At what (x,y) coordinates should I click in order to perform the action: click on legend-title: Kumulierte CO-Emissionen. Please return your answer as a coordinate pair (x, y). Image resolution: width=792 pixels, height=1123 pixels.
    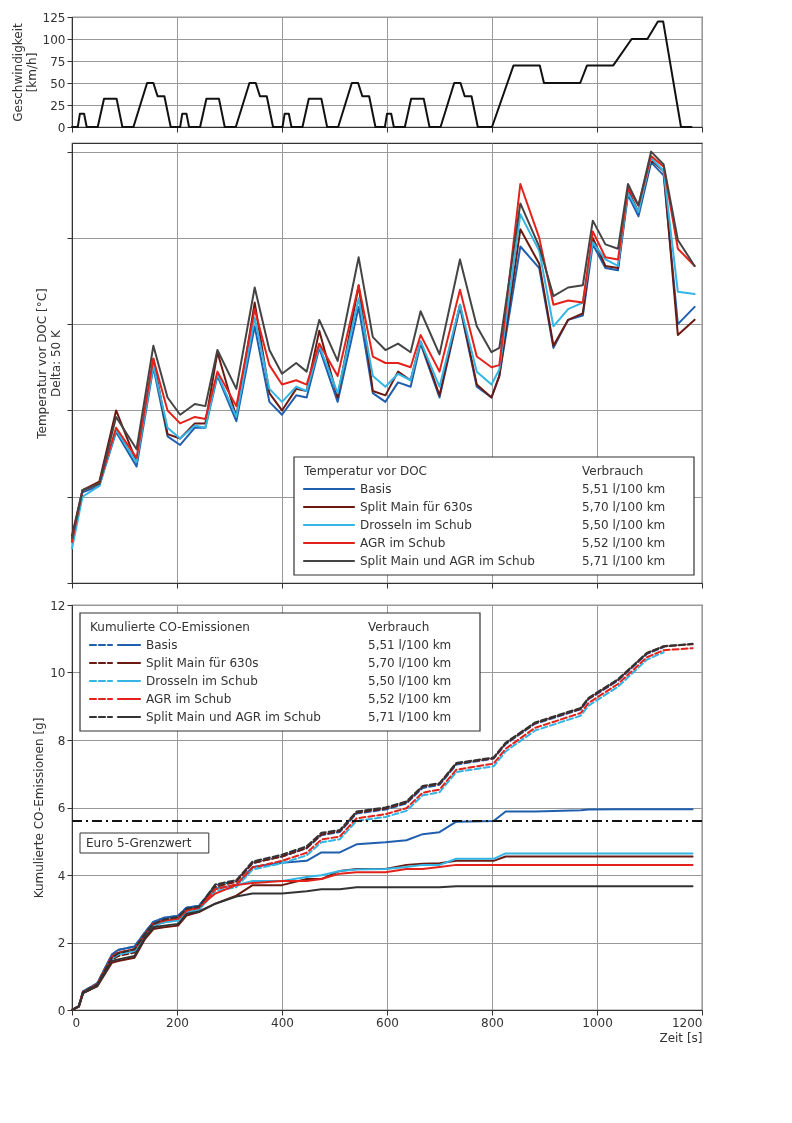
    Looking at the image, I should click on (170, 627).